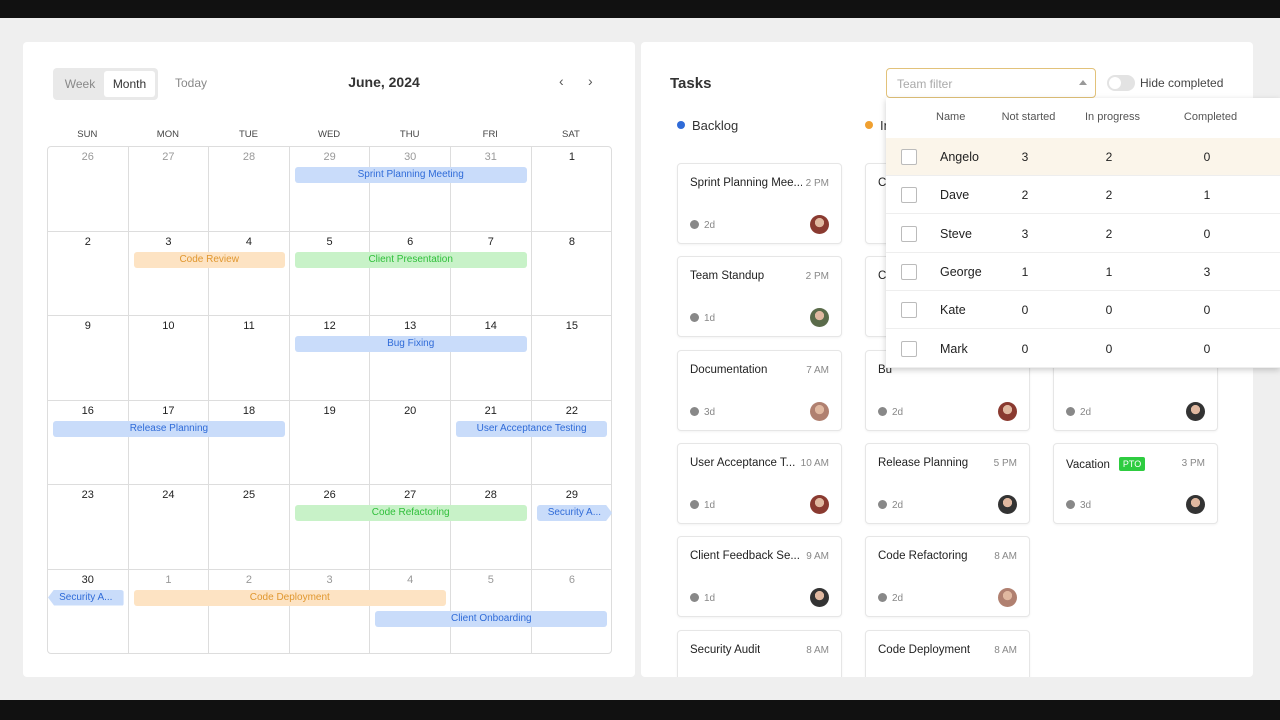 Image resolution: width=1280 pixels, height=720 pixels. What do you see at coordinates (491, 358) in the screenshot?
I see `day-cell: 14` at bounding box center [491, 358].